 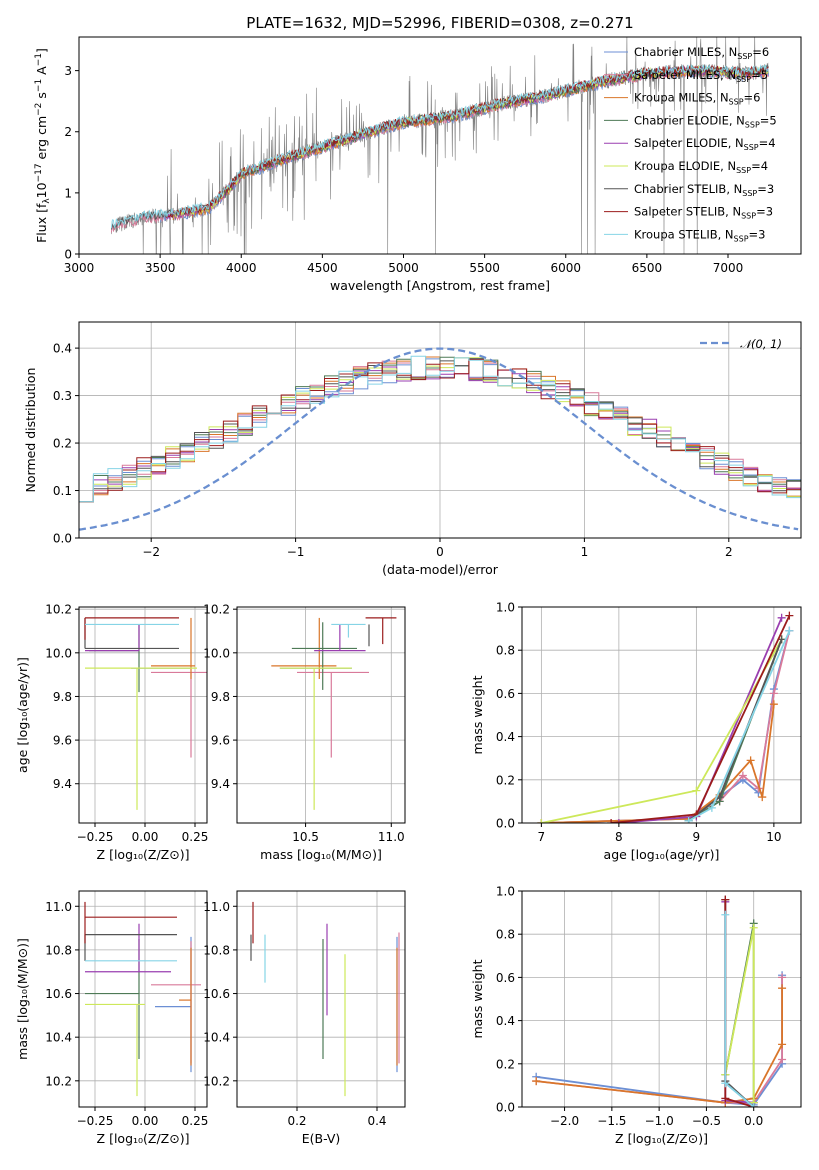 I want to click on mass_vs_Z-grid, so click(x=143, y=999).